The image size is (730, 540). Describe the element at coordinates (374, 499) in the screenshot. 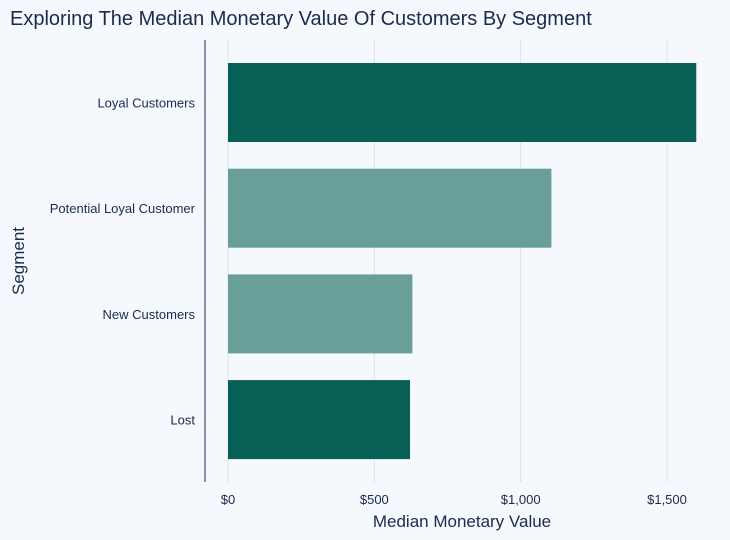

I see `x-tick-label: $500` at that location.